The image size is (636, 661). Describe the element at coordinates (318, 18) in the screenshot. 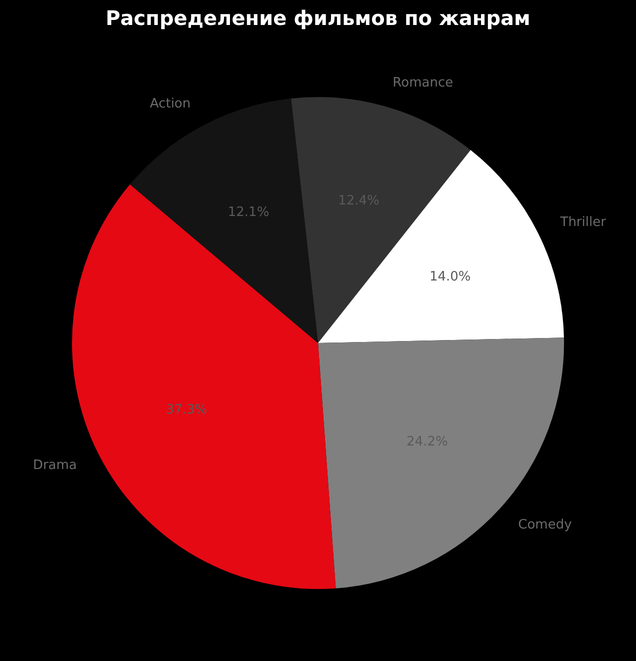

I see `chart-title: Распределение фильмов по жанрам` at that location.